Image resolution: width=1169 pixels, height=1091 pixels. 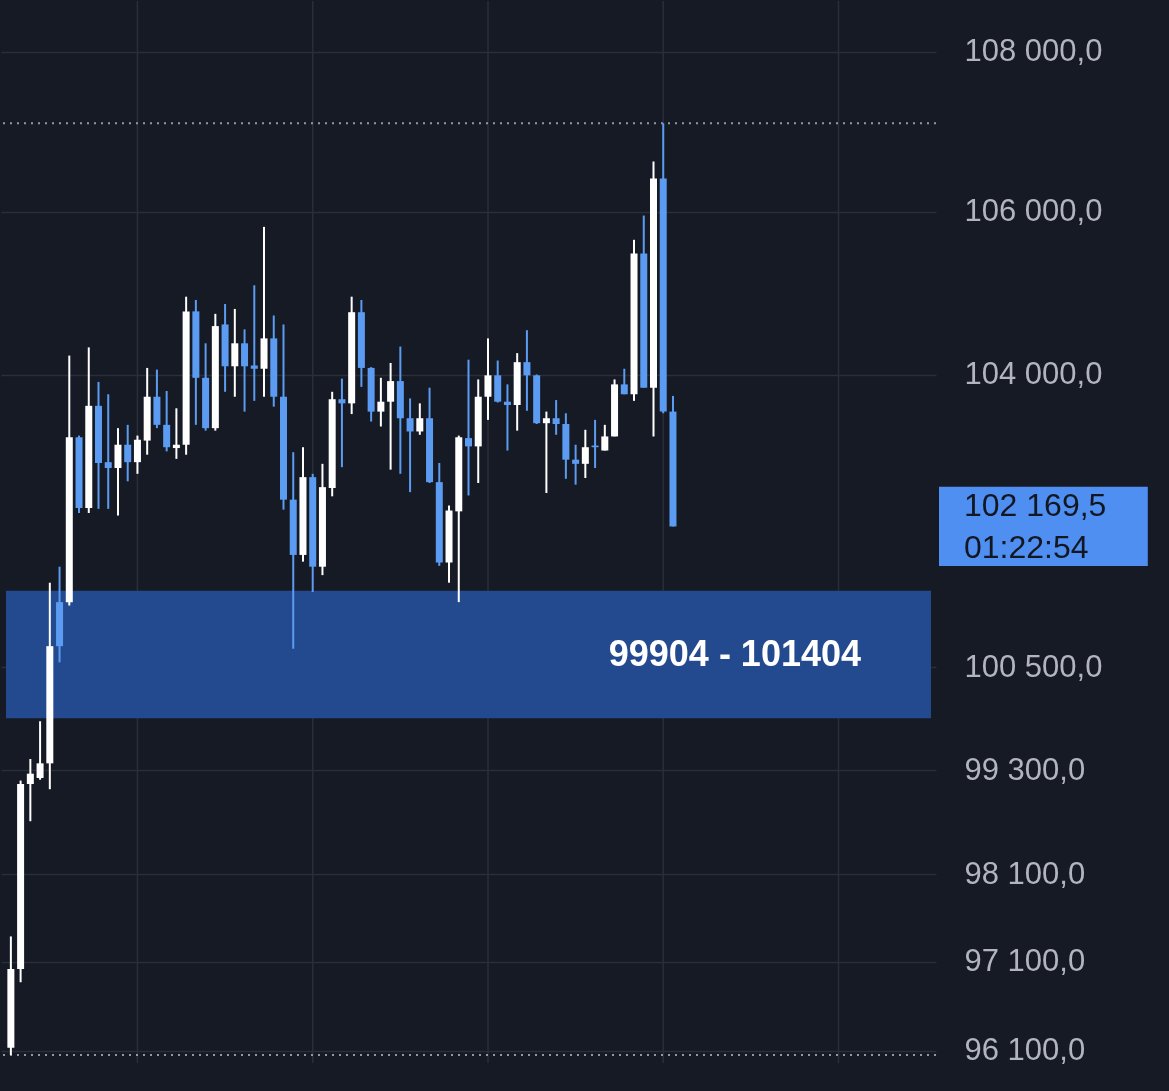 What do you see at coordinates (1033, 51) in the screenshot?
I see `y-tick-label: 108 000,0` at bounding box center [1033, 51].